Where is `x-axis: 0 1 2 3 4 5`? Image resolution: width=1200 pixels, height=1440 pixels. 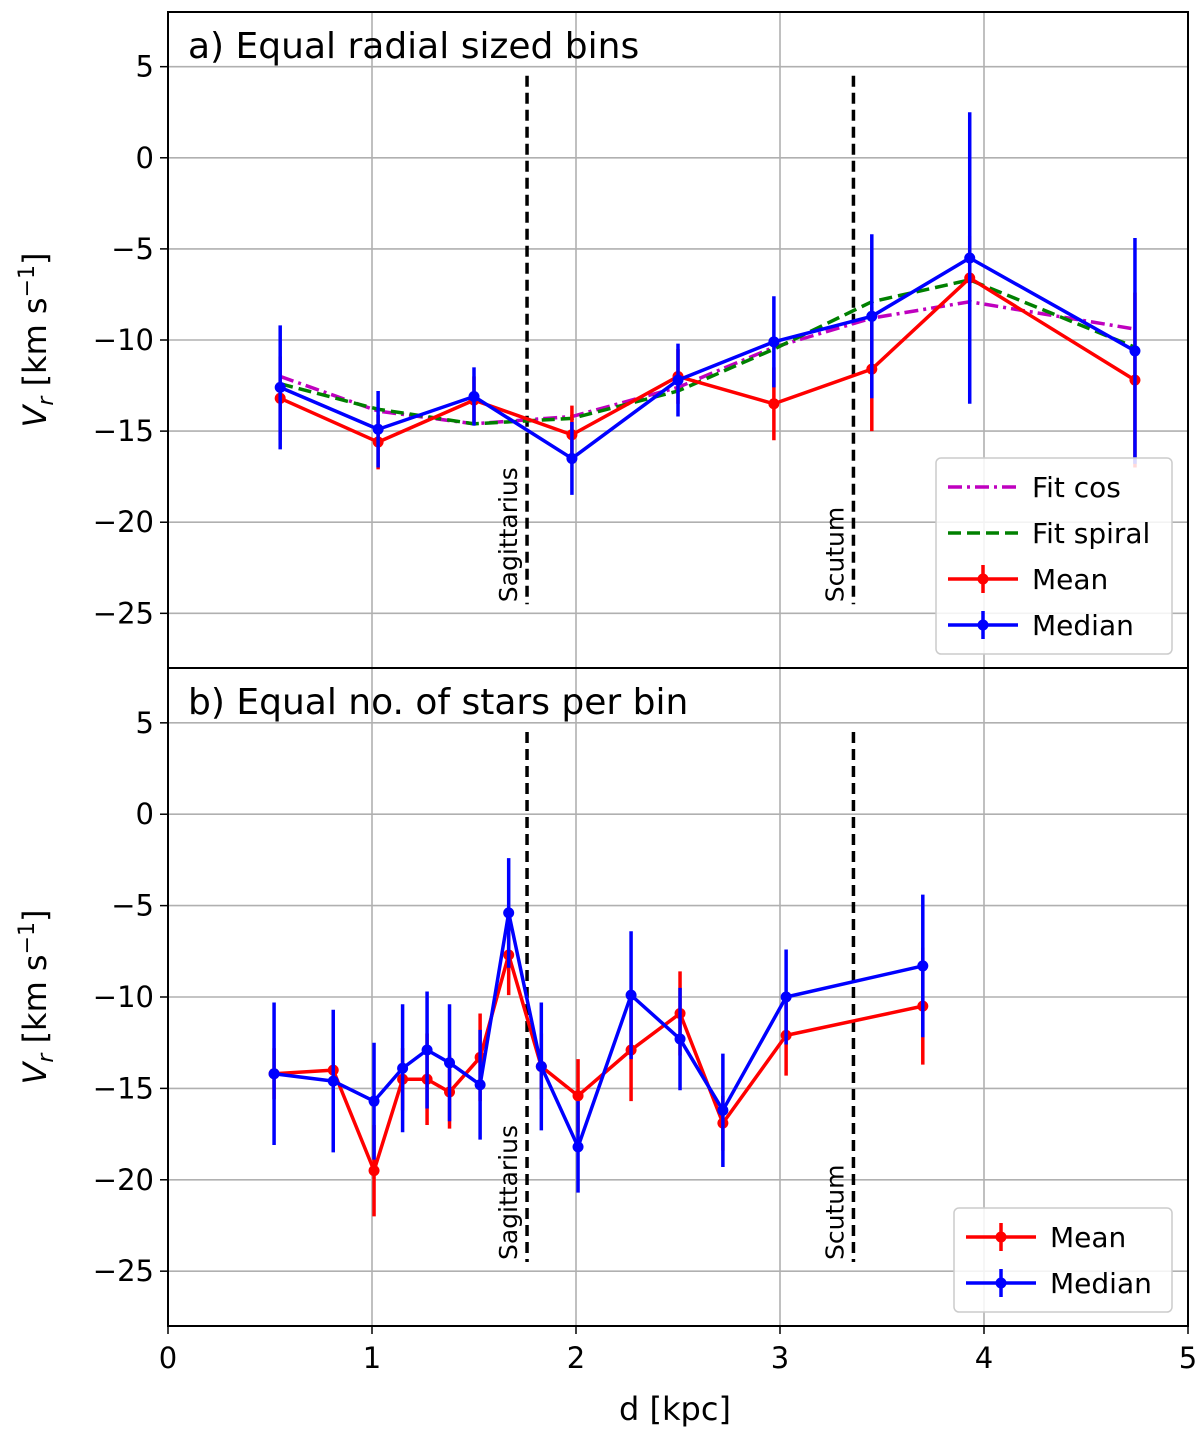 x-axis: 0 1 2 3 4 5 is located at coordinates (678, 1350).